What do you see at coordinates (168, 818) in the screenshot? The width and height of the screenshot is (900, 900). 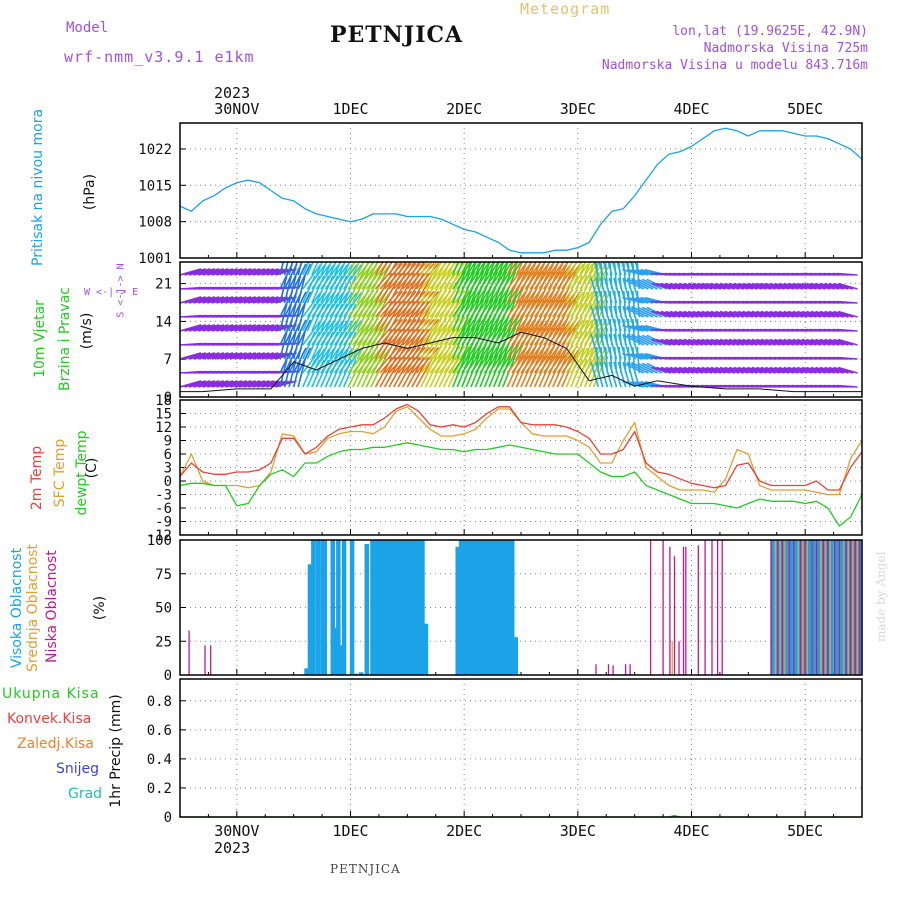 I see `precip-tick-label: 0` at bounding box center [168, 818].